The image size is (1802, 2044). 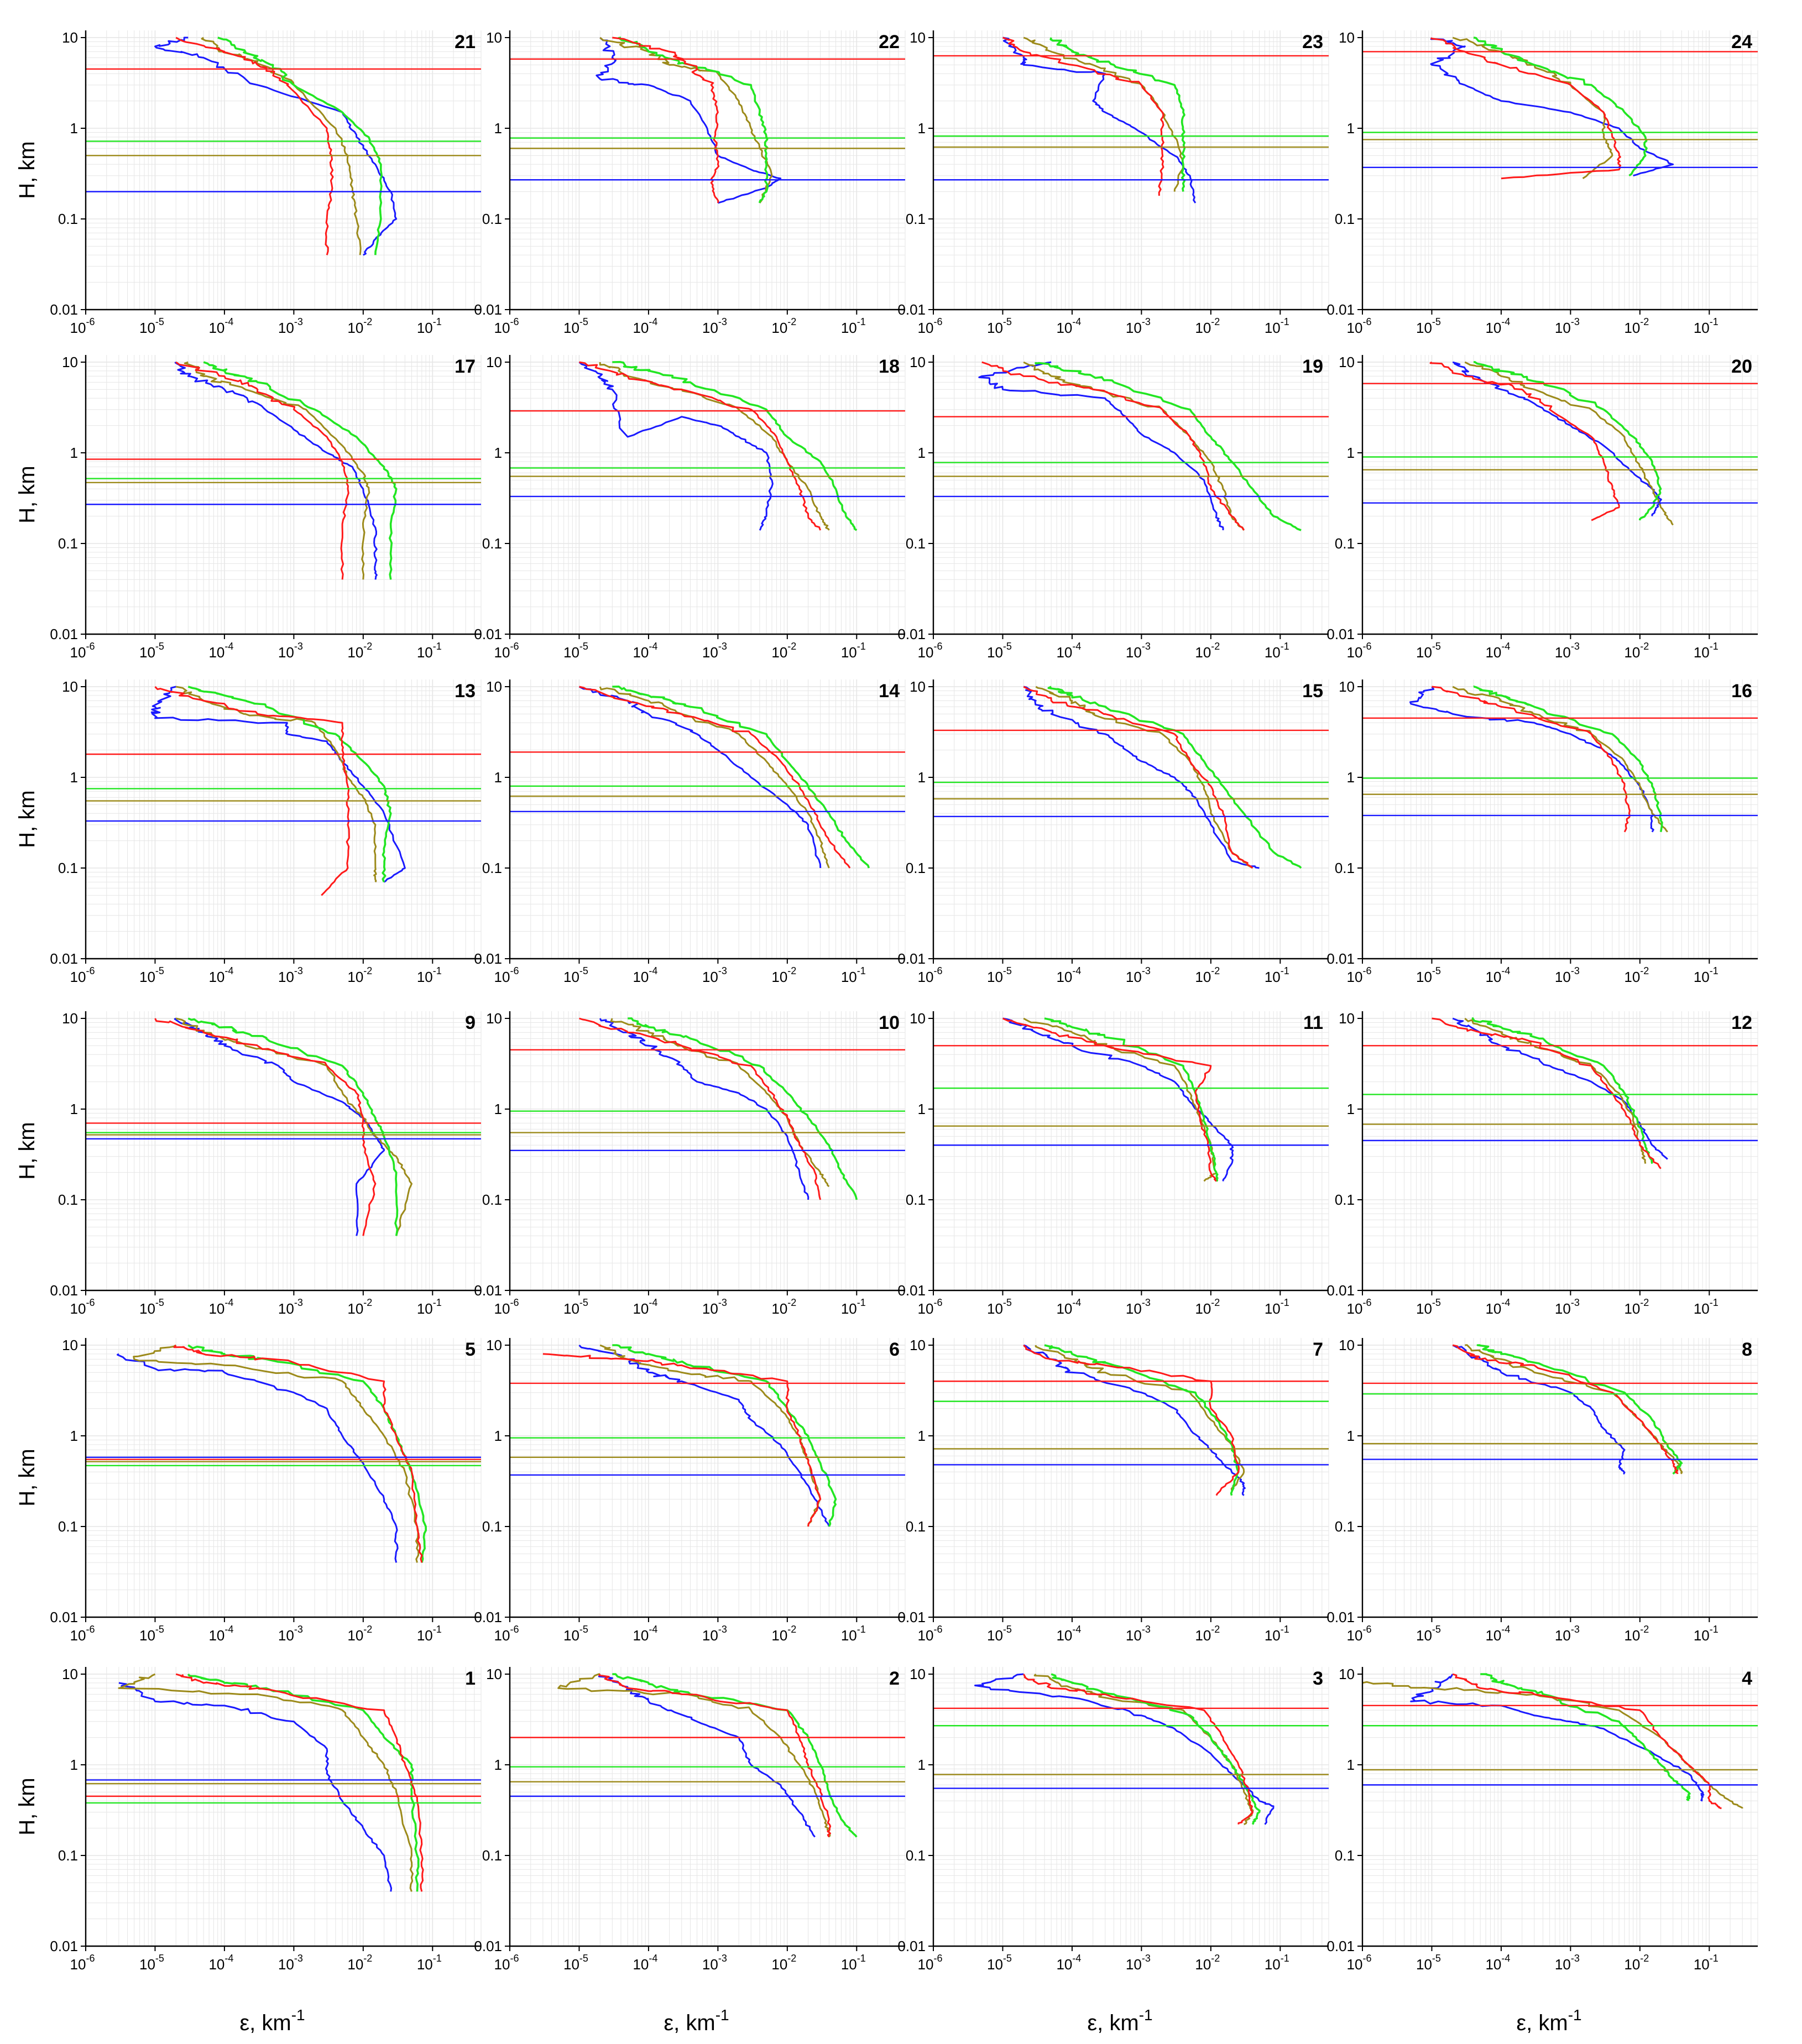 What do you see at coordinates (27, 1477) in the screenshot?
I see `y-axis-label: H, km` at bounding box center [27, 1477].